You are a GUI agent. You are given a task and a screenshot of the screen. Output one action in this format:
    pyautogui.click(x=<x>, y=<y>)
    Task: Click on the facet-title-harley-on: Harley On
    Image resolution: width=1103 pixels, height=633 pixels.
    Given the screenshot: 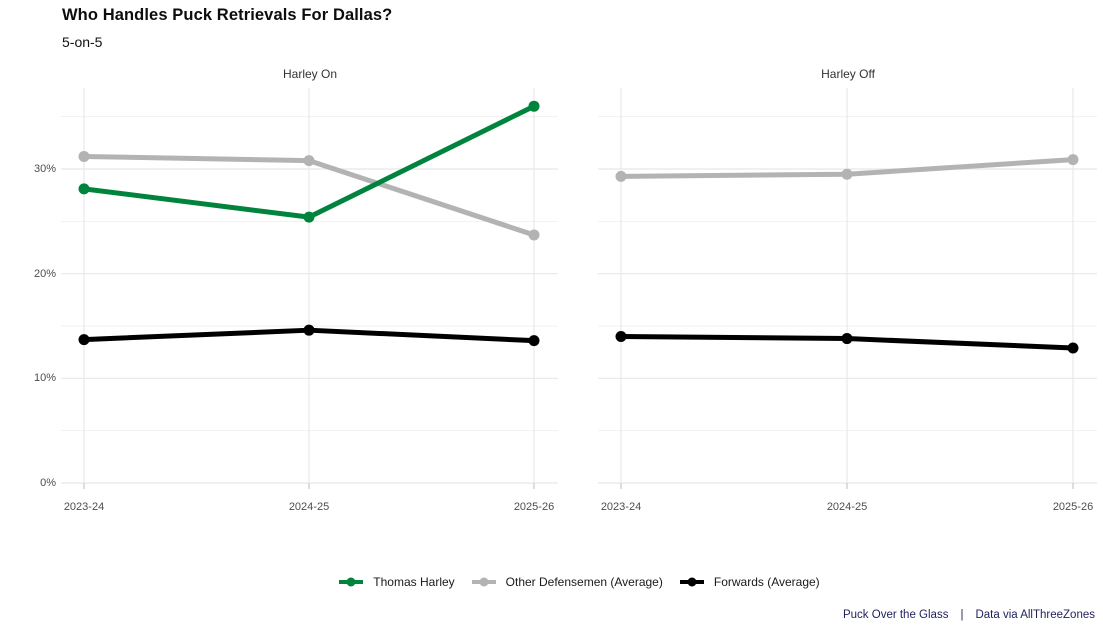 What is the action you would take?
    pyautogui.click(x=310, y=74)
    